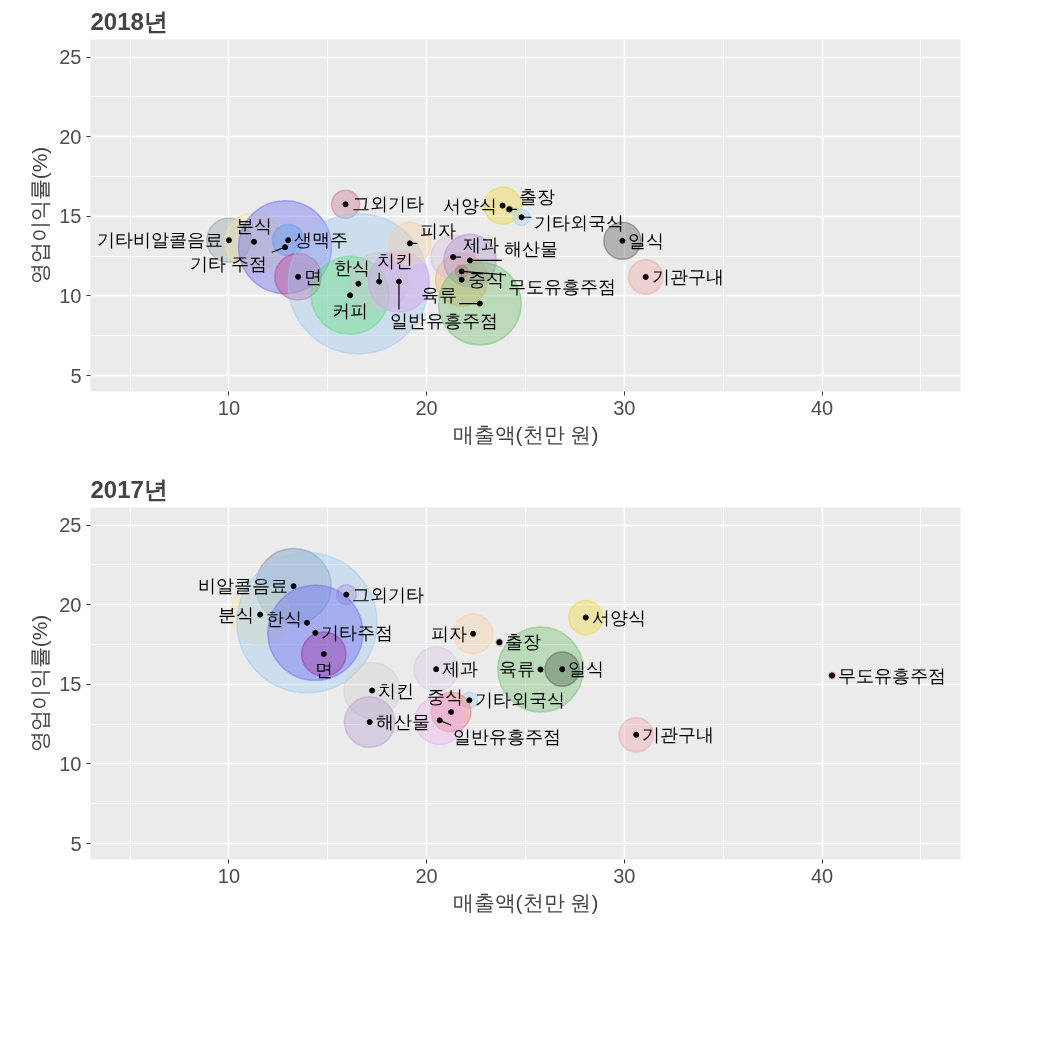  I want to click on annotation: 비알콜음료, so click(242, 586).